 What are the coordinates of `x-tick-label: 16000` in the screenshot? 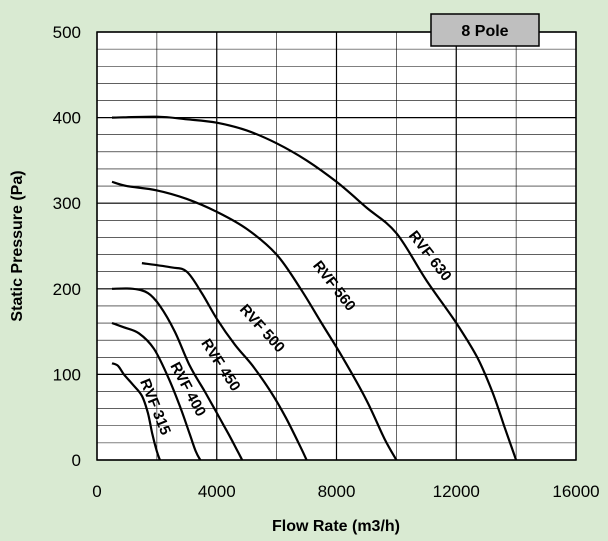 It's located at (575, 491).